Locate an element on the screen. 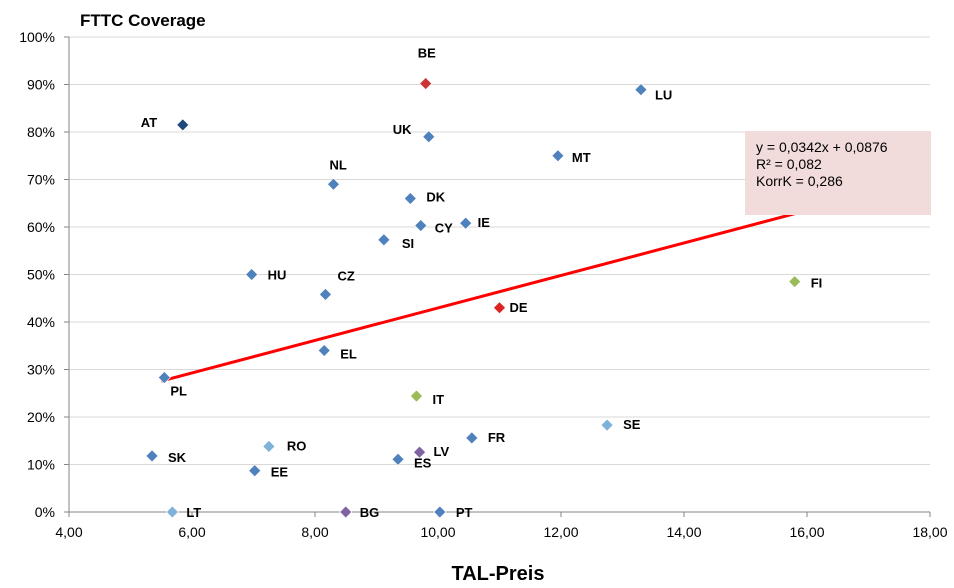 This screenshot has height=588, width=954. data-point-ee is located at coordinates (255, 471).